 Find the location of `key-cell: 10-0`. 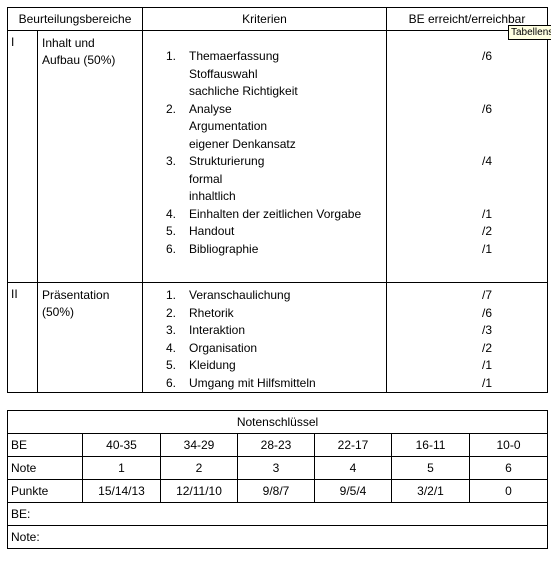

key-cell: 10-0 is located at coordinates (508, 445).